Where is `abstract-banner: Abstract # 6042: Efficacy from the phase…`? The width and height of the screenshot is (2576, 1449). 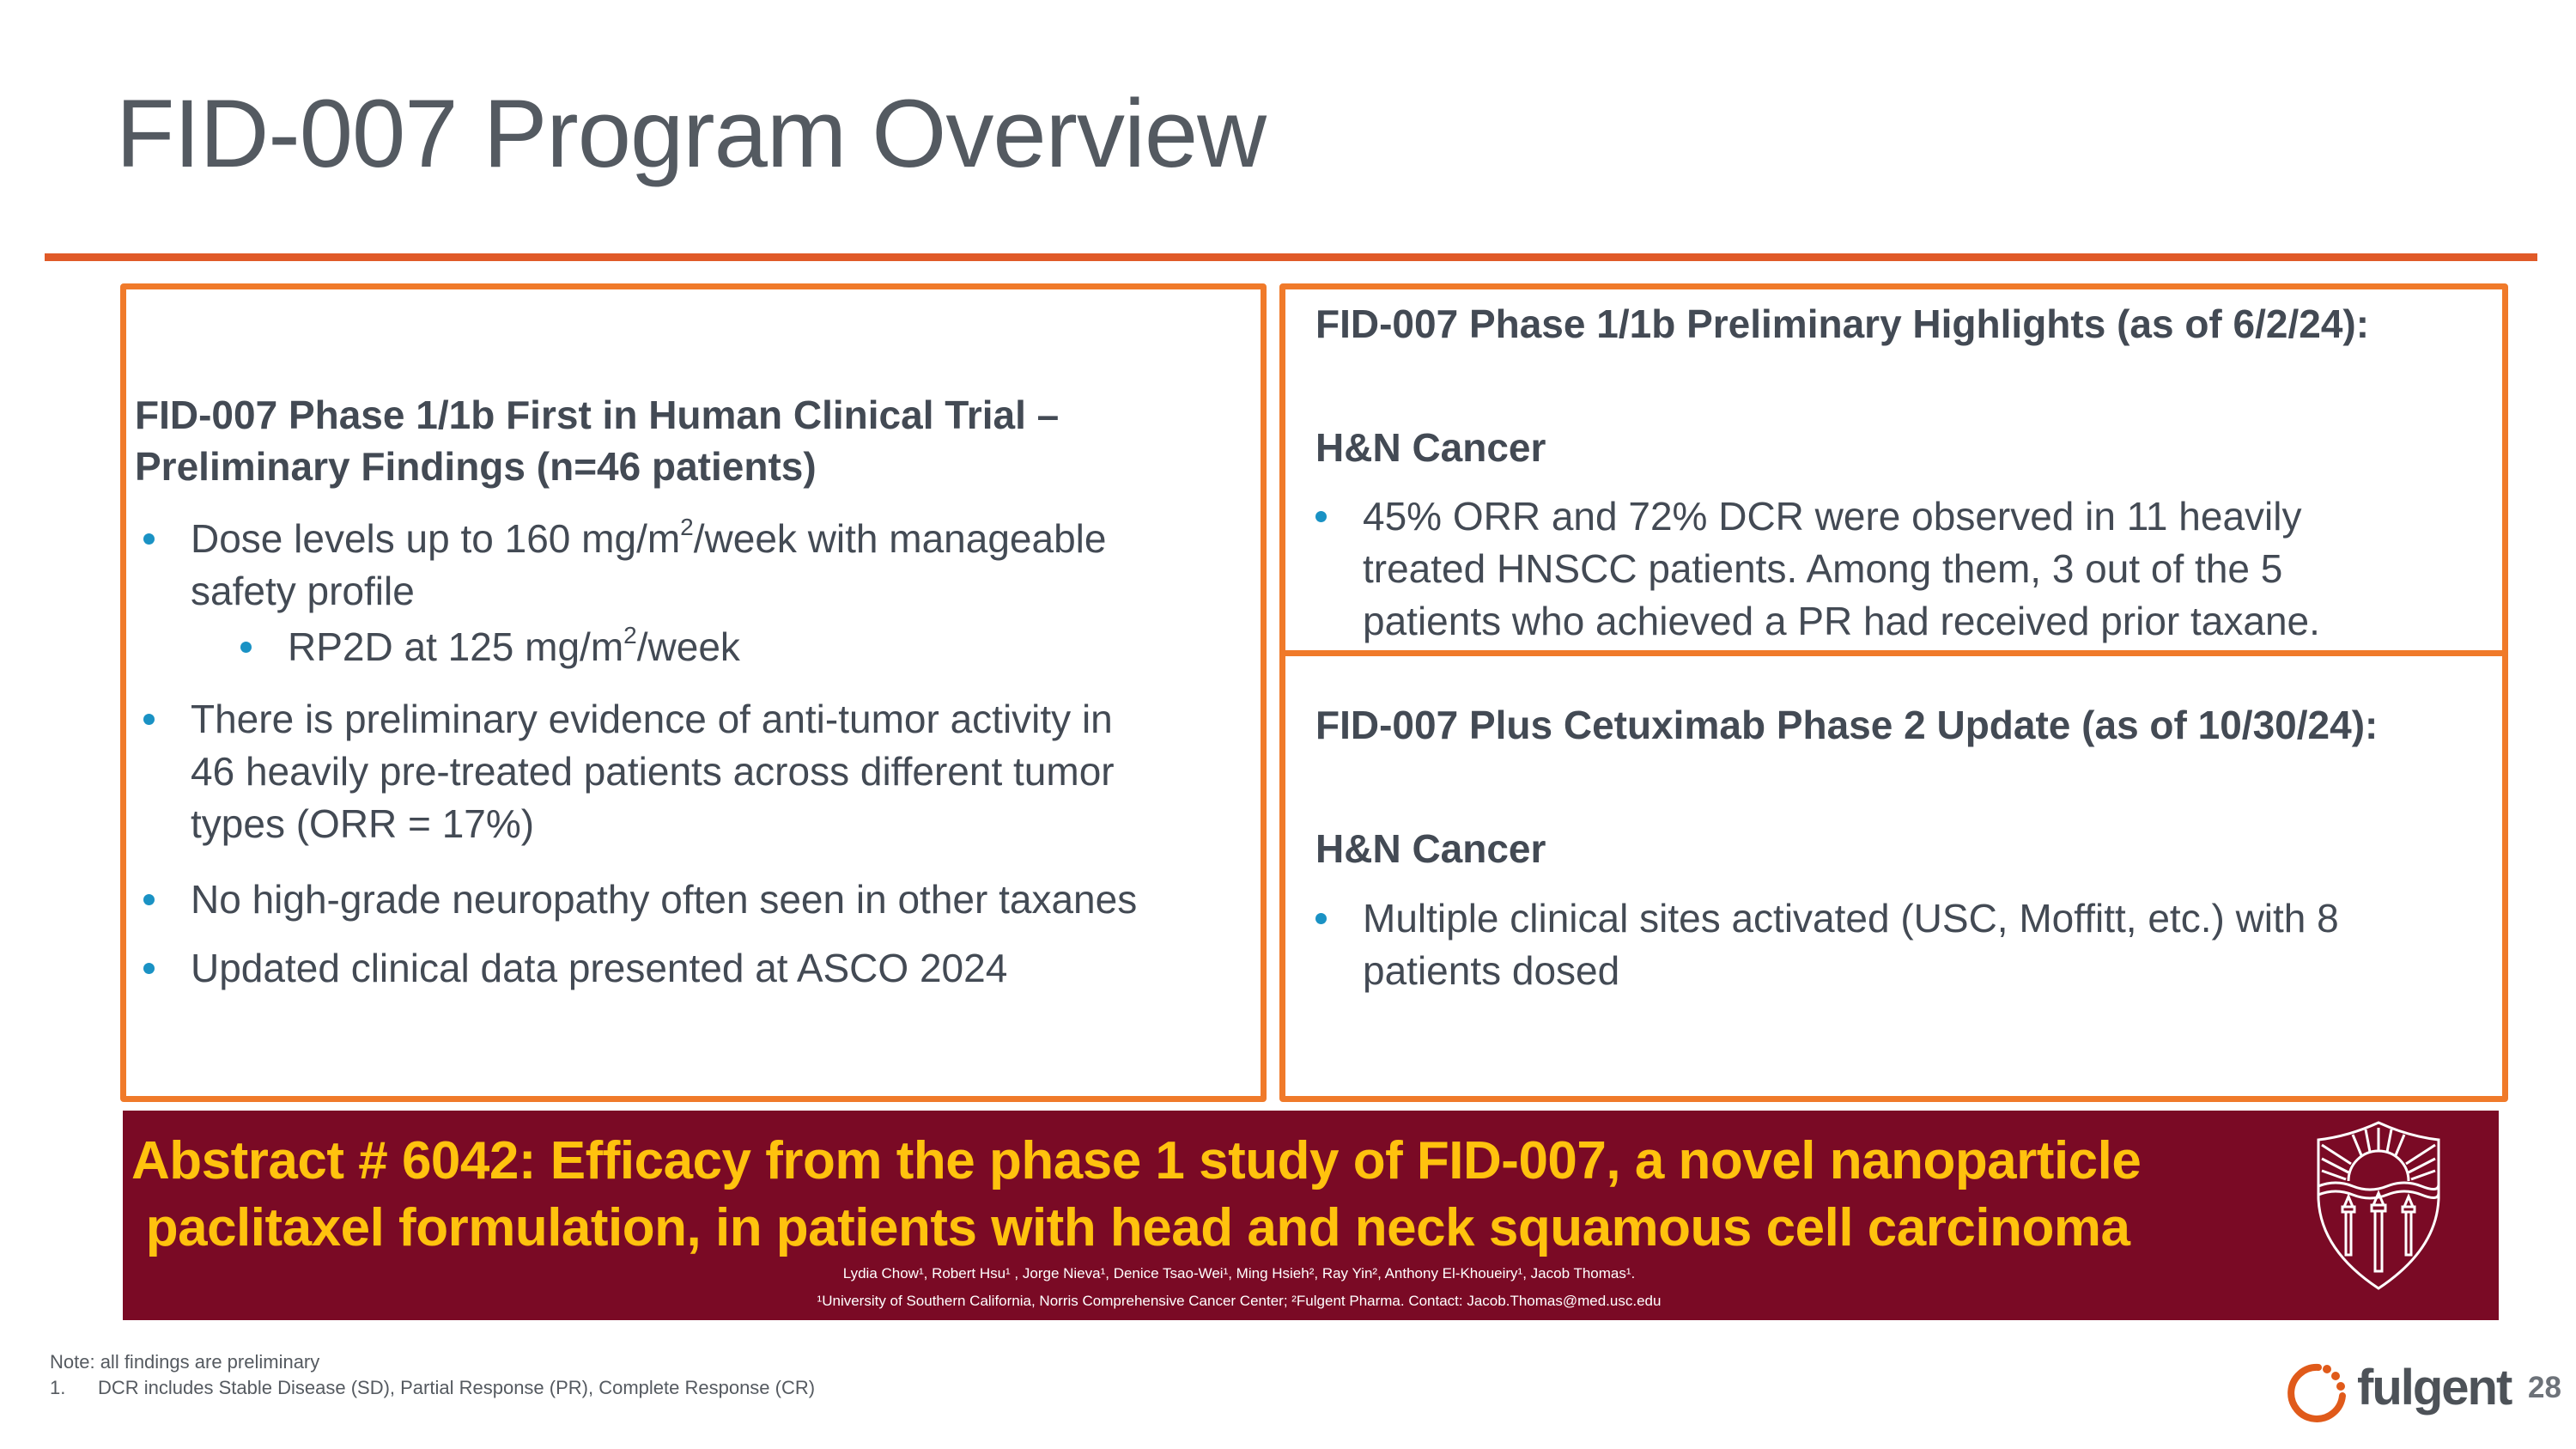
abstract-banner: Abstract # 6042: Efficacy from the phase… is located at coordinates (1311, 1215).